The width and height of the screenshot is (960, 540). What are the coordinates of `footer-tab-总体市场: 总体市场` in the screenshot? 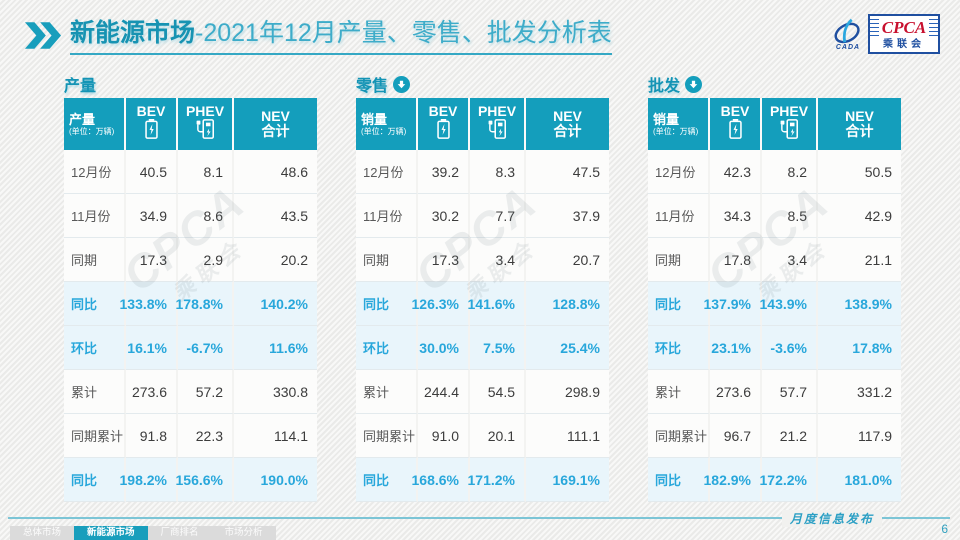 It's located at (42, 533).